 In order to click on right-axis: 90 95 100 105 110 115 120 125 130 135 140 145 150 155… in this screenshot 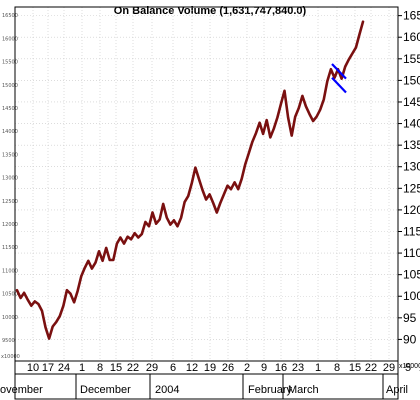, I will do `click(409, 189)`.